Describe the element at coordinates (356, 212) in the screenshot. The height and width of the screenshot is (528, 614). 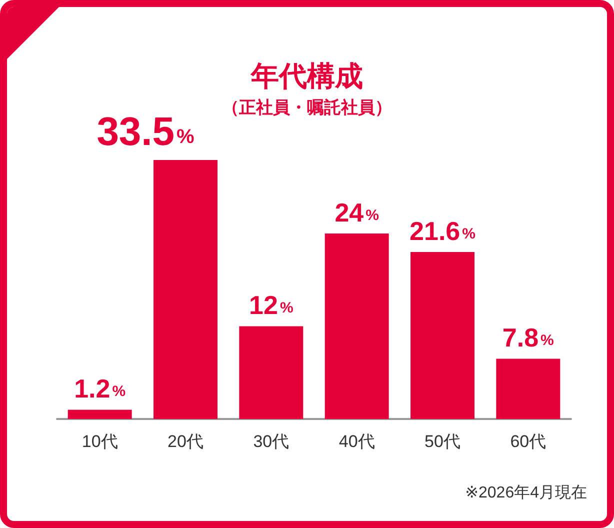
I see `data-label: 24%` at that location.